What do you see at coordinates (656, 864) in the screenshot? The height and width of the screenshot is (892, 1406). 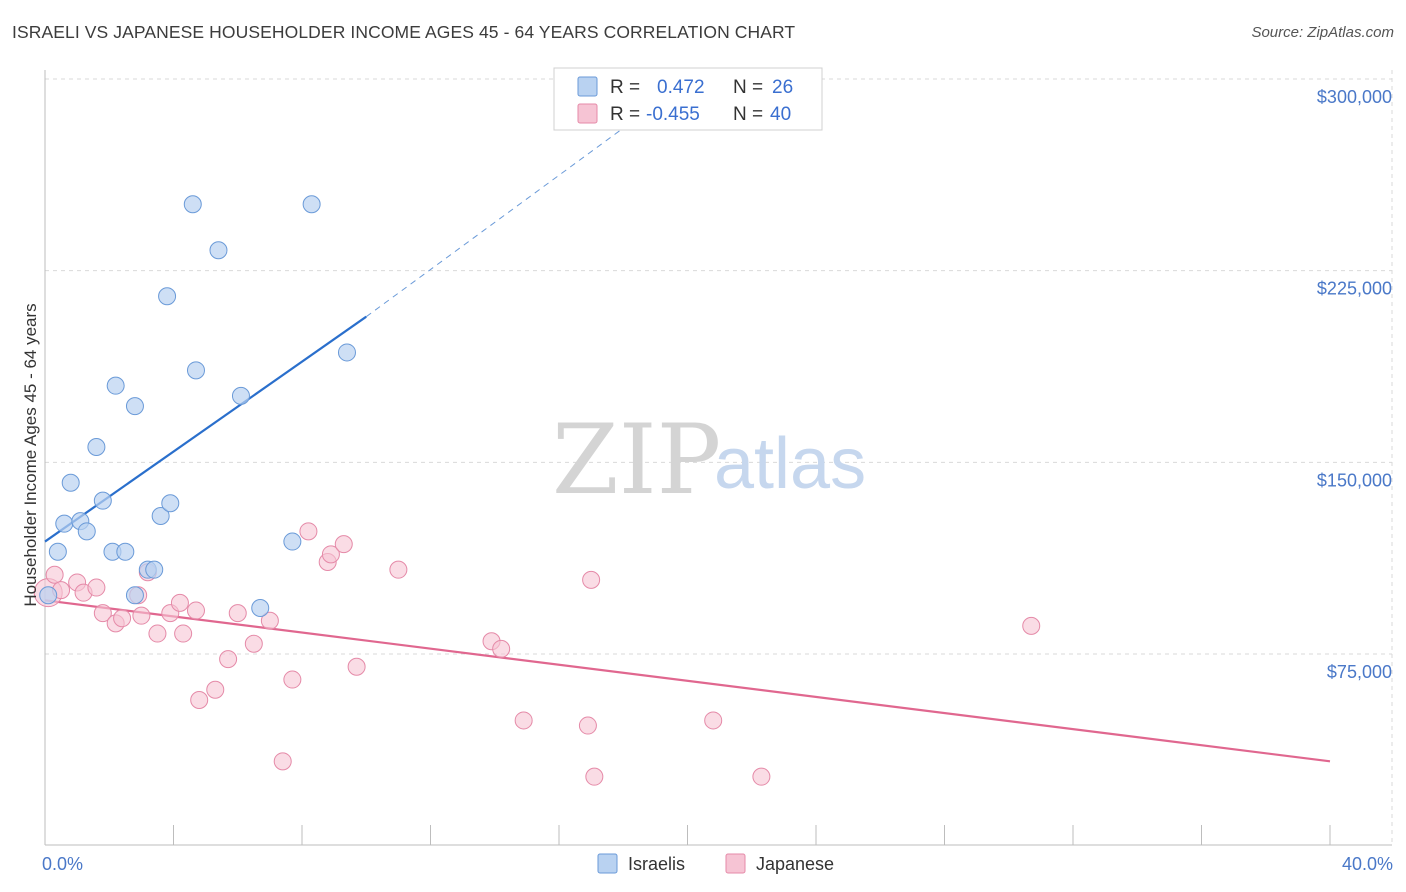 I see `bottom-legend-israelis: Israelis` at bounding box center [656, 864].